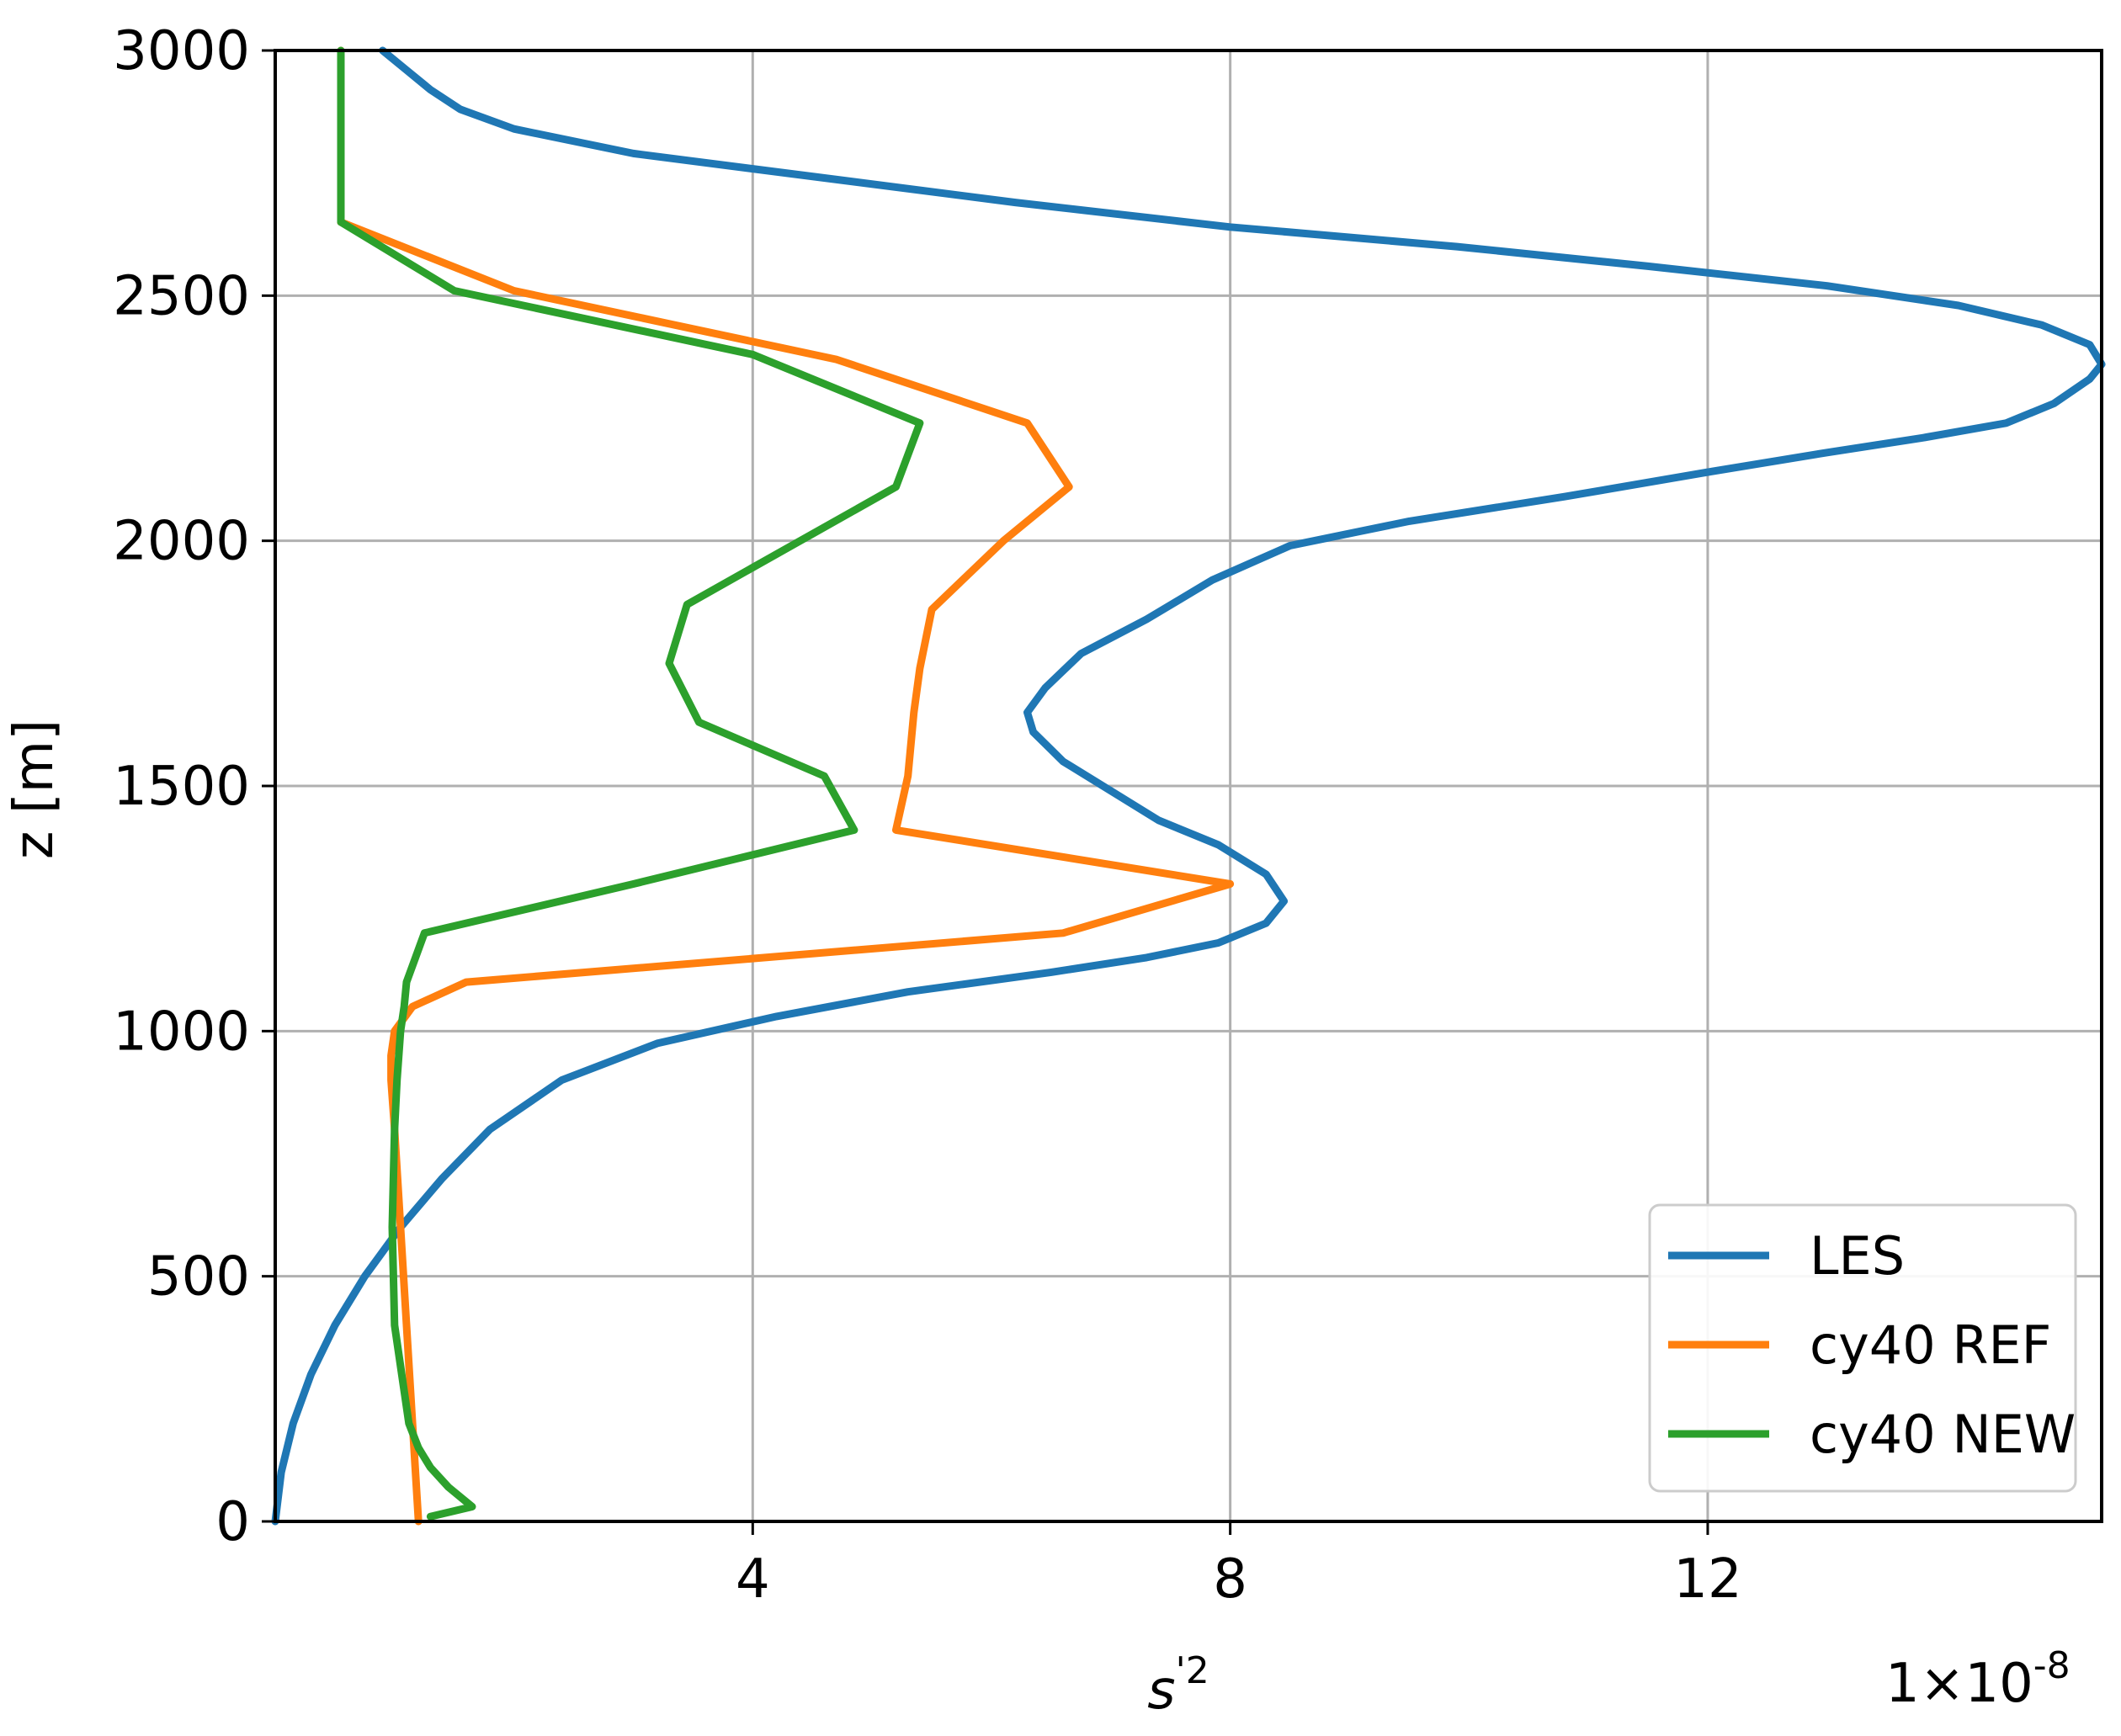 The width and height of the screenshot is (2121, 1736). I want to click on x-axis-multiplier: 1×10⁻⁸, so click(1977, 1679).